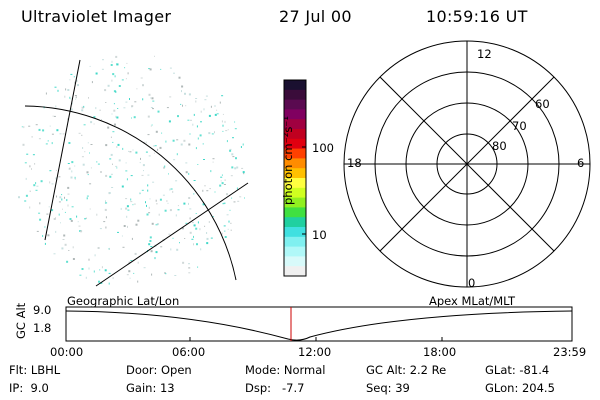  Describe the element at coordinates (319, 235) in the screenshot. I see `color-bar-label-10: 10` at that location.